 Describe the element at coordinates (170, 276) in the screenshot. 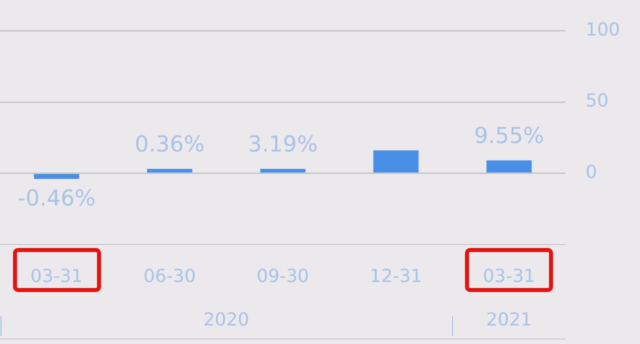

I see `x-tick-label: 06-30` at that location.